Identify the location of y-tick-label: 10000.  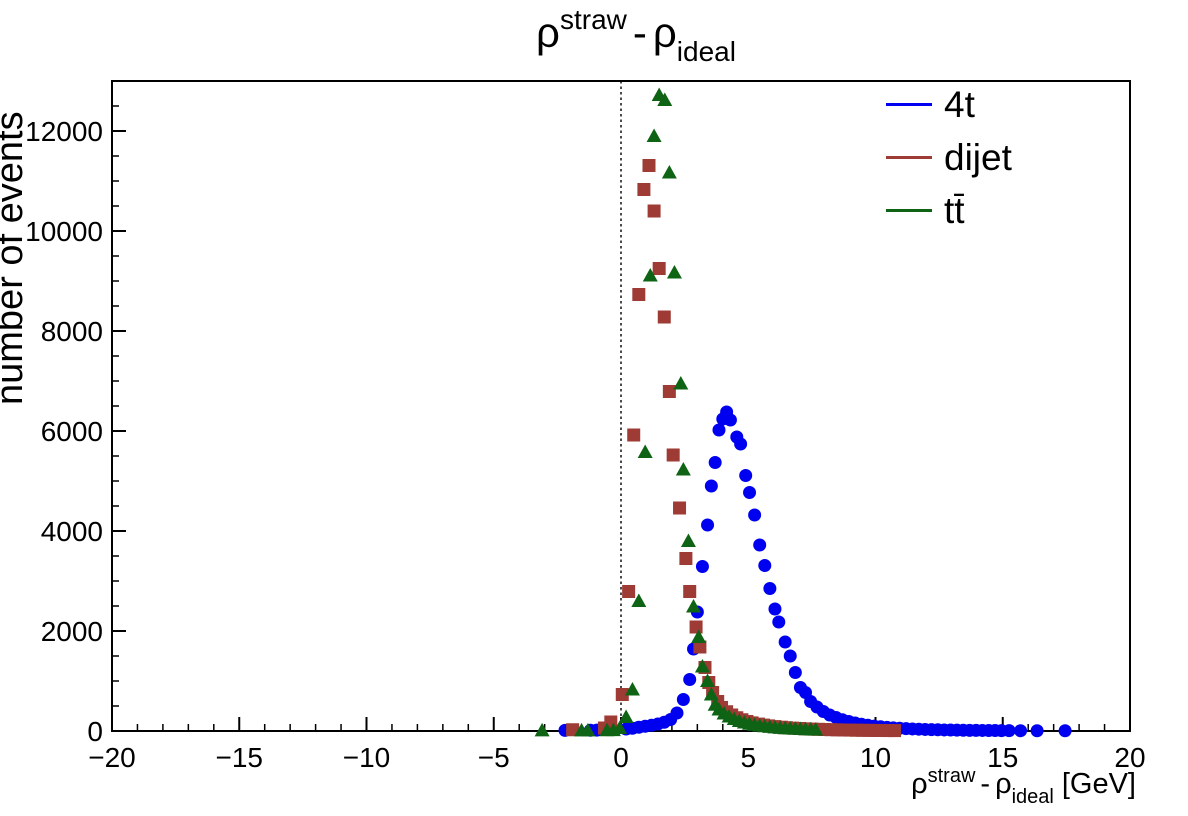
(64, 231).